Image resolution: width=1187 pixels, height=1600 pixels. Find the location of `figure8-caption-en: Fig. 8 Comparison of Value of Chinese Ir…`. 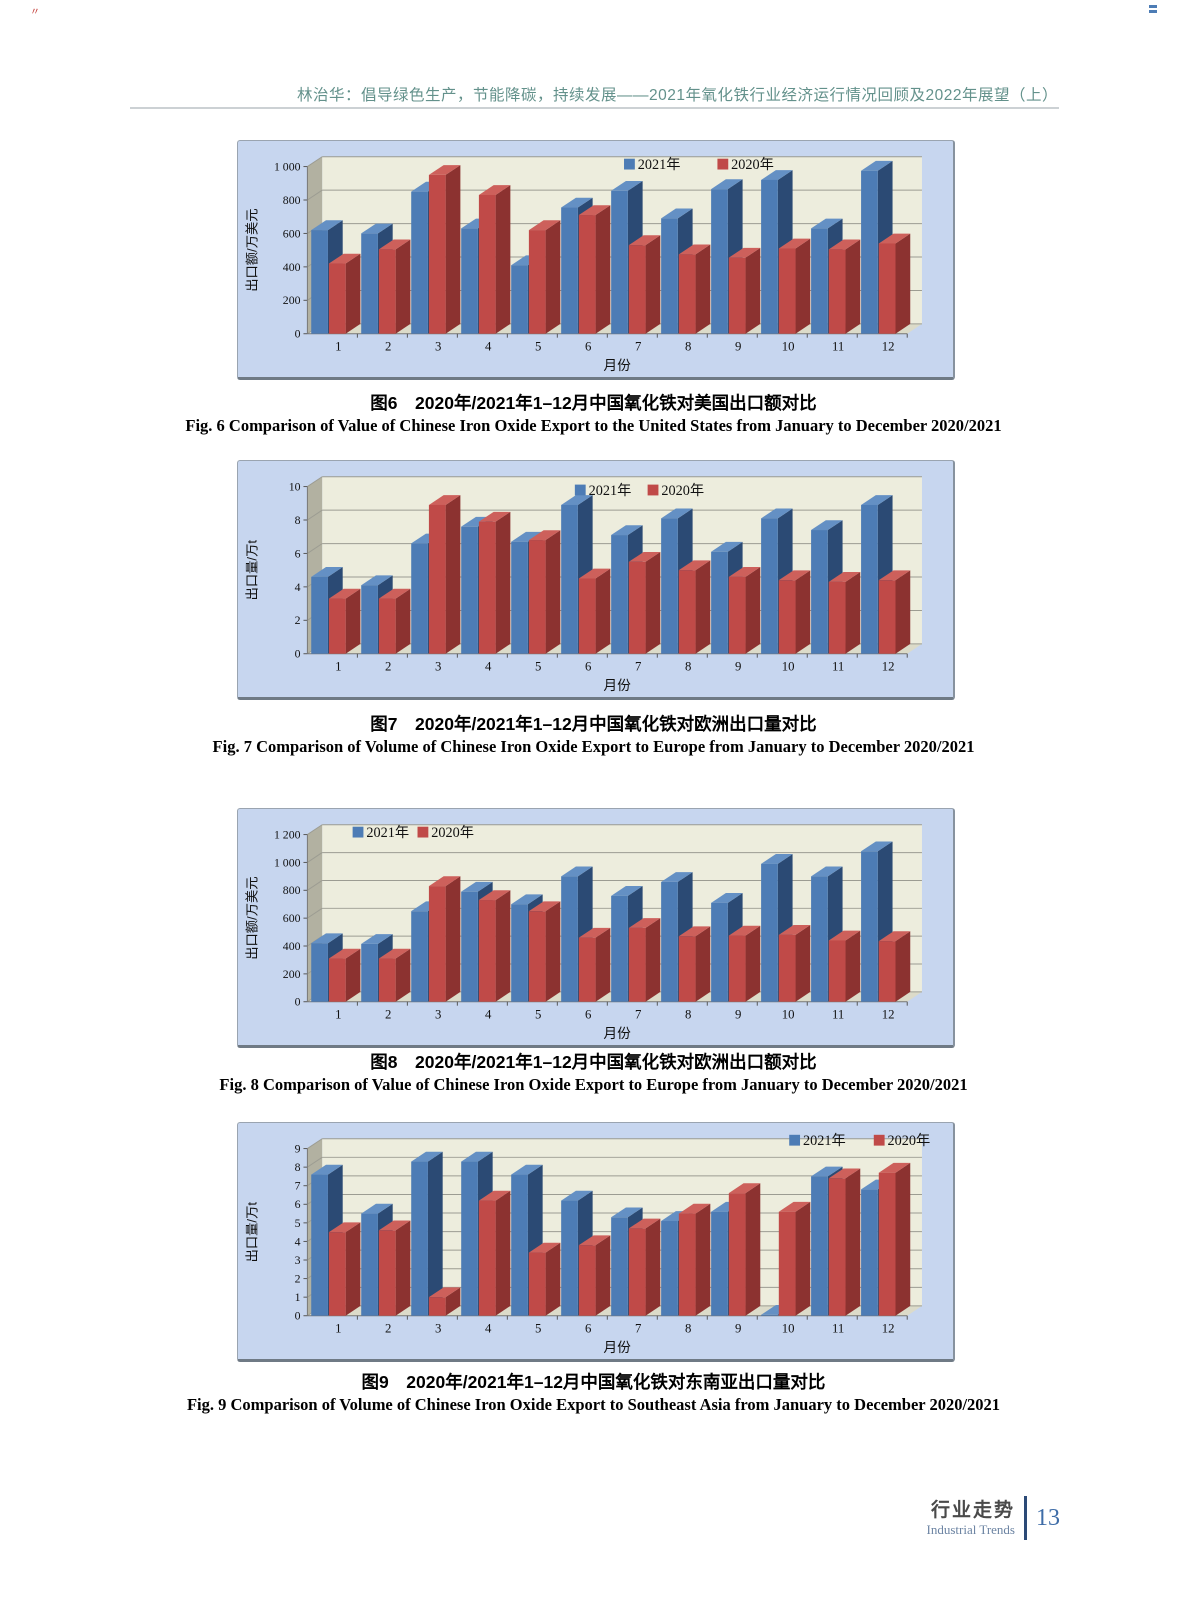

figure8-caption-en: Fig. 8 Comparison of Value of Chinese Ir… is located at coordinates (593, 1084).